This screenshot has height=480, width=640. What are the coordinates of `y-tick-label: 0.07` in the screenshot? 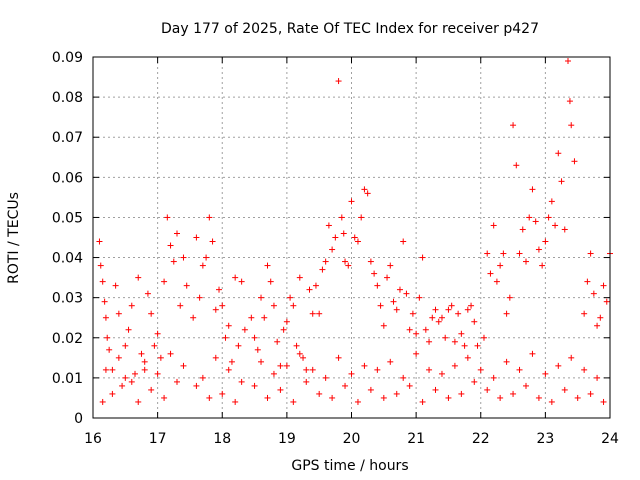 It's located at (67, 138).